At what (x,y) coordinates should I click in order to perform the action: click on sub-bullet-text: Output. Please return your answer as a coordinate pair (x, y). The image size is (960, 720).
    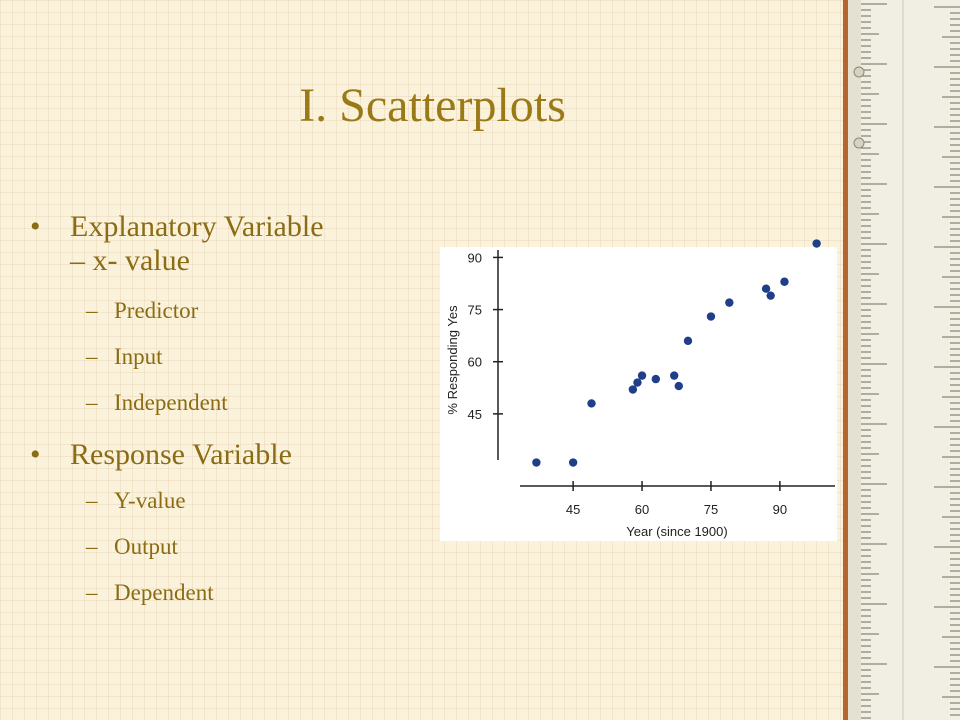
    Looking at the image, I should click on (146, 546).